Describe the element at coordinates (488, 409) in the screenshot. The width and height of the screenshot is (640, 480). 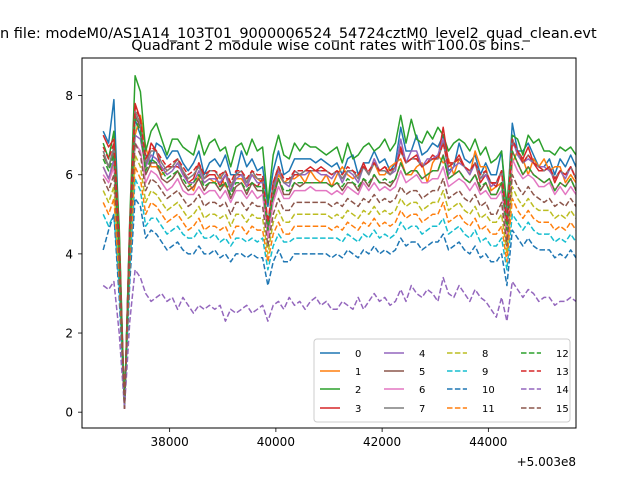
I see `legend-label-11: 11` at that location.